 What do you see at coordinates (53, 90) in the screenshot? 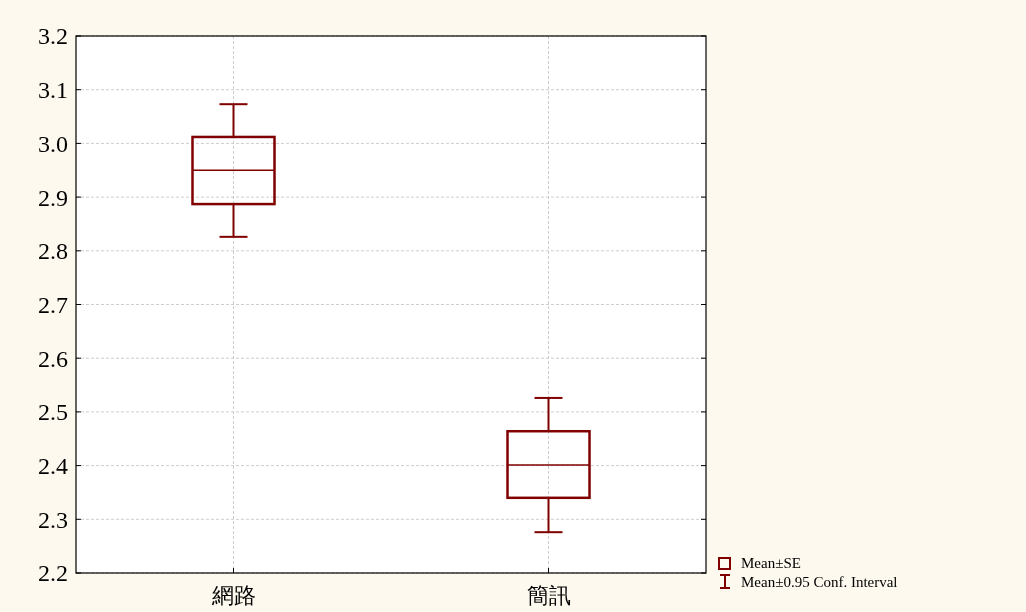
I see `y-tick-label: 3.1` at bounding box center [53, 90].